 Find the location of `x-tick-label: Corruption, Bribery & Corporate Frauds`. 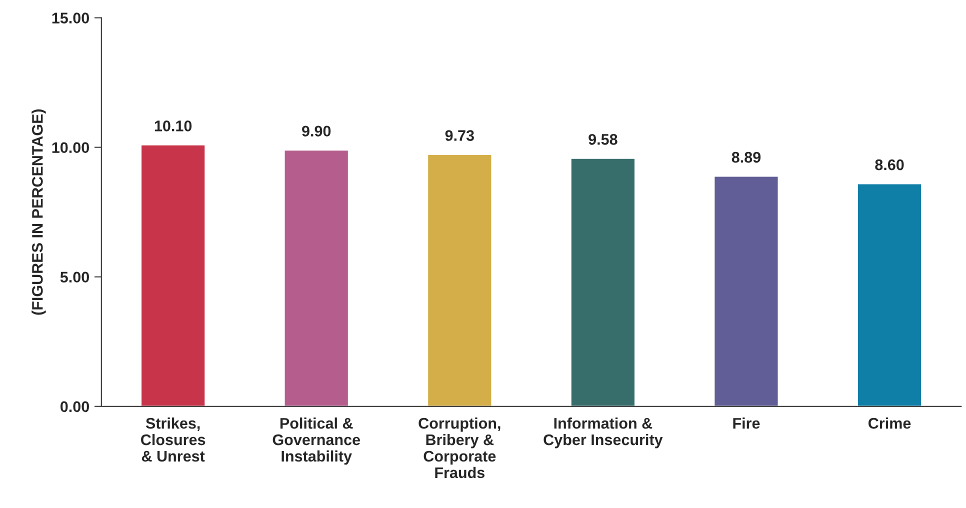

x-tick-label: Corruption, Bribery & Corporate Frauds is located at coordinates (459, 448).